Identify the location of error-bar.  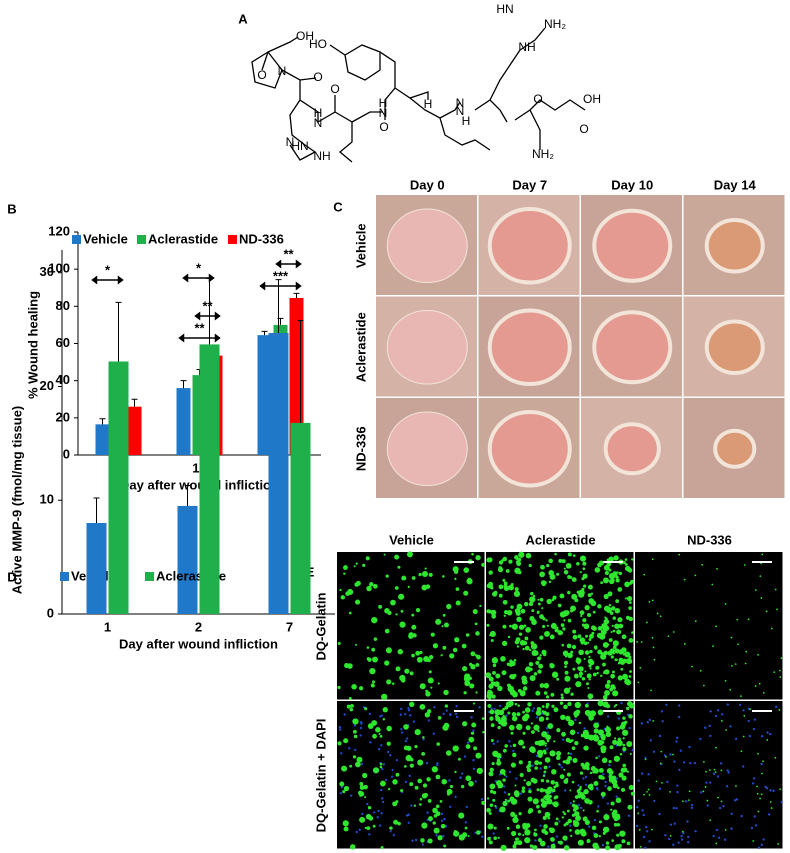
(187, 495).